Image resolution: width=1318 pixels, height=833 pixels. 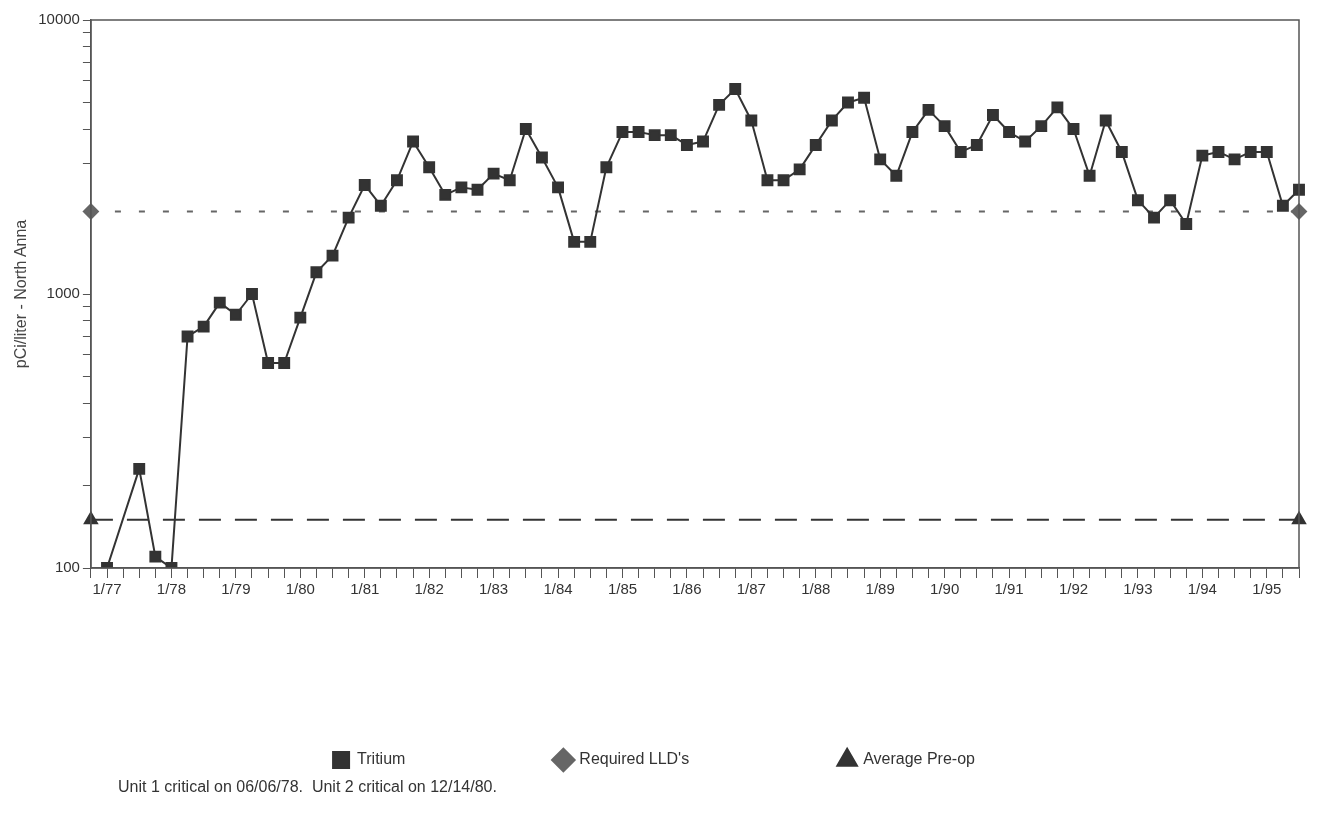 I want to click on legend-label: Required LLD's, so click(x=634, y=759).